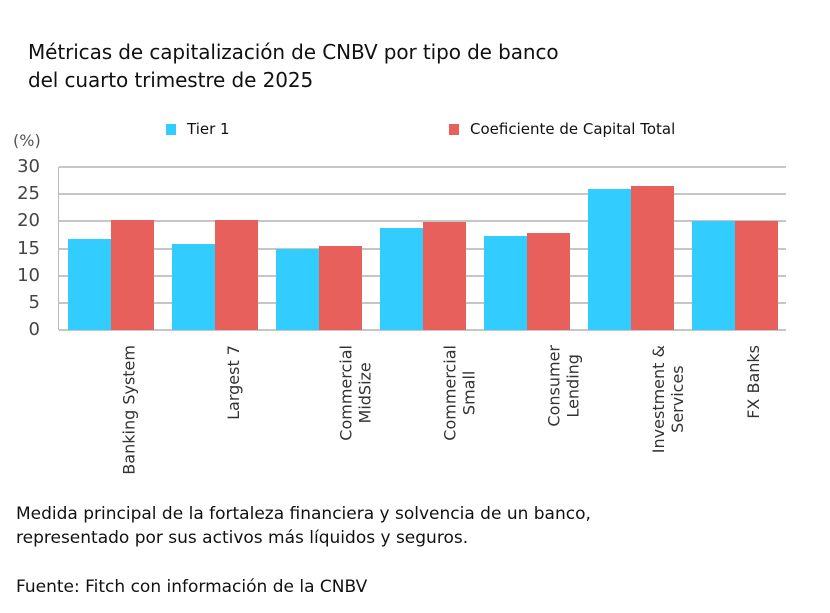 This screenshot has height=613, width=830. What do you see at coordinates (34, 329) in the screenshot?
I see `y-tick-label: 0` at bounding box center [34, 329].